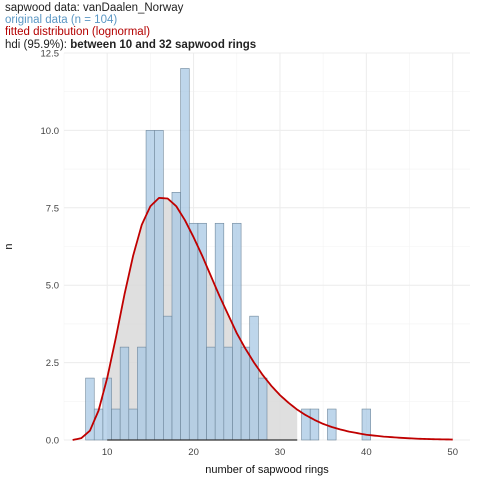  I want to click on x-tick-label: 50, so click(452, 452).